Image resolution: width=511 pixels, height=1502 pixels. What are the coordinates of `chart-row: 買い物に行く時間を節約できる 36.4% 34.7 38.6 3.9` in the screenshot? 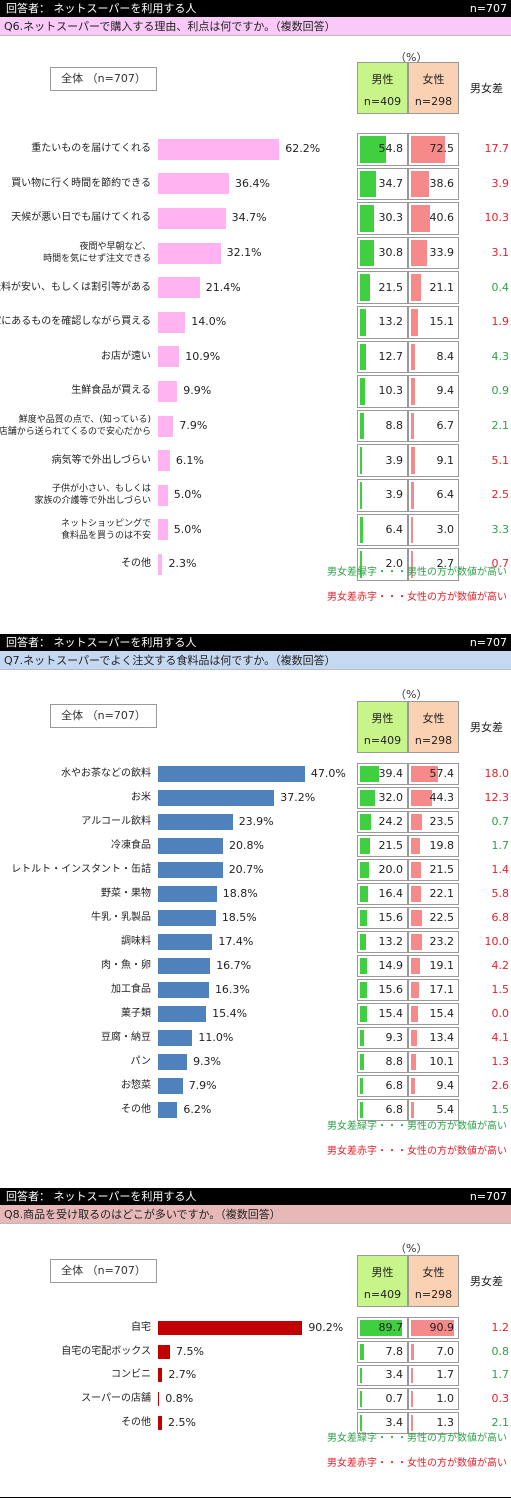 It's located at (255, 184).